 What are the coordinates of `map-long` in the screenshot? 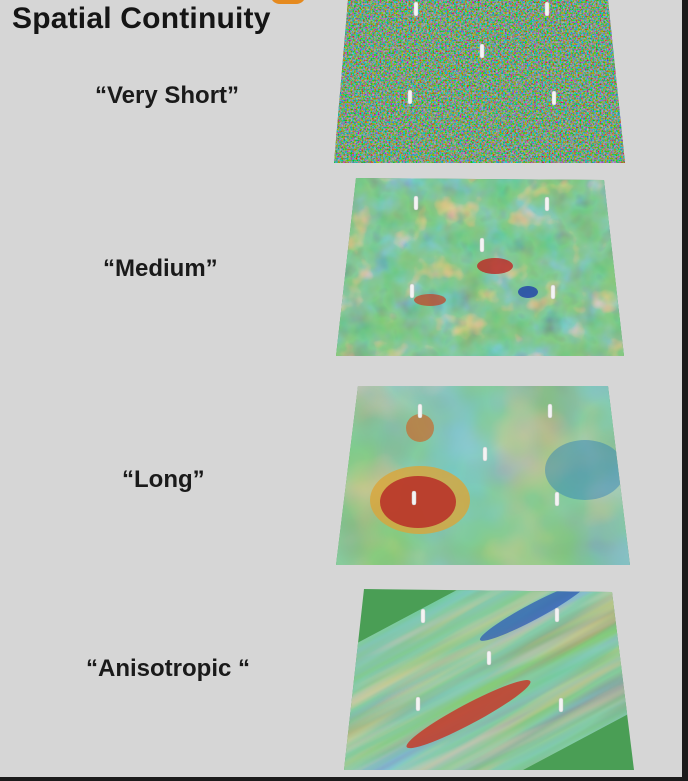 It's located at (480, 475).